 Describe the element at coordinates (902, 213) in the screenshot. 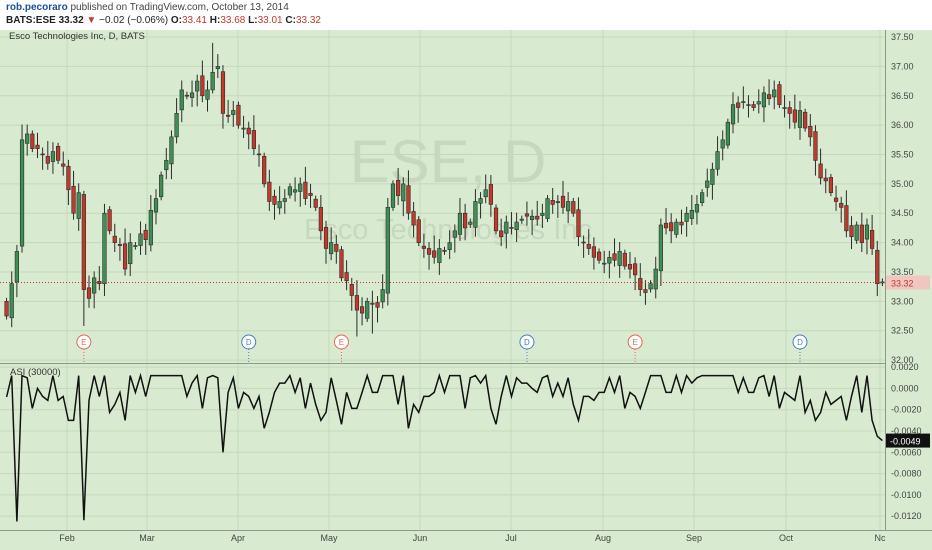

I see `price-tick-label: 34.50` at that location.